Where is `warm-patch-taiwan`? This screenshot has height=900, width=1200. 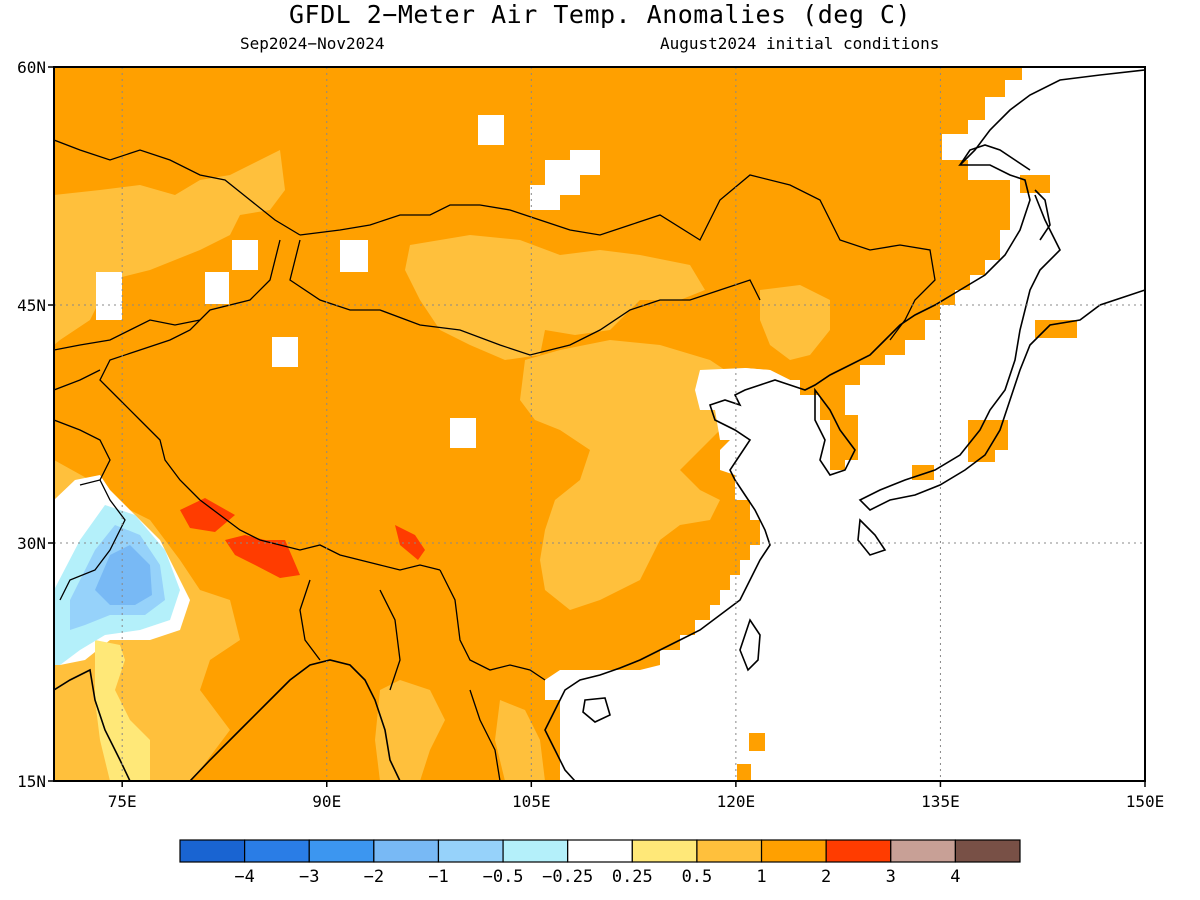
warm-patch-taiwan is located at coordinates (757, 742).